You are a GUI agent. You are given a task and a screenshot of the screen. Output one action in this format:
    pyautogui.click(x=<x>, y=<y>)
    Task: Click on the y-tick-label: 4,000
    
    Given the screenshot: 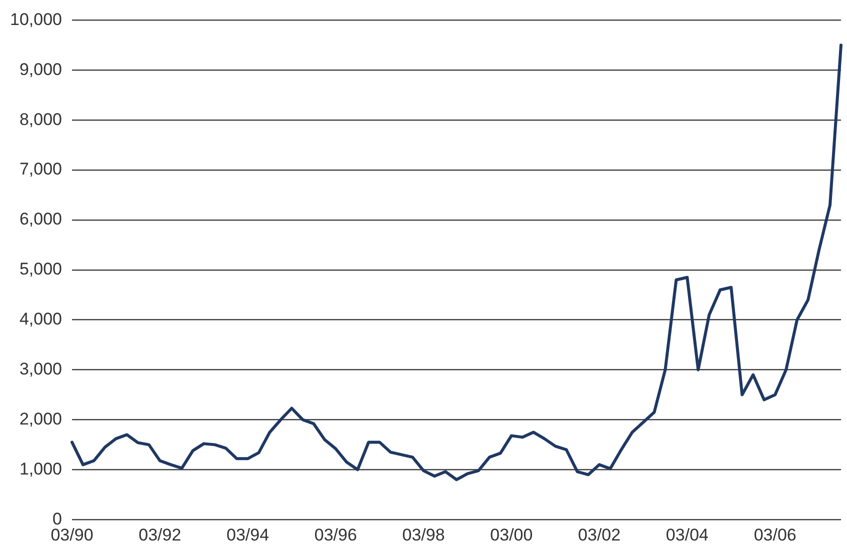 What is the action you would take?
    pyautogui.click(x=40, y=319)
    